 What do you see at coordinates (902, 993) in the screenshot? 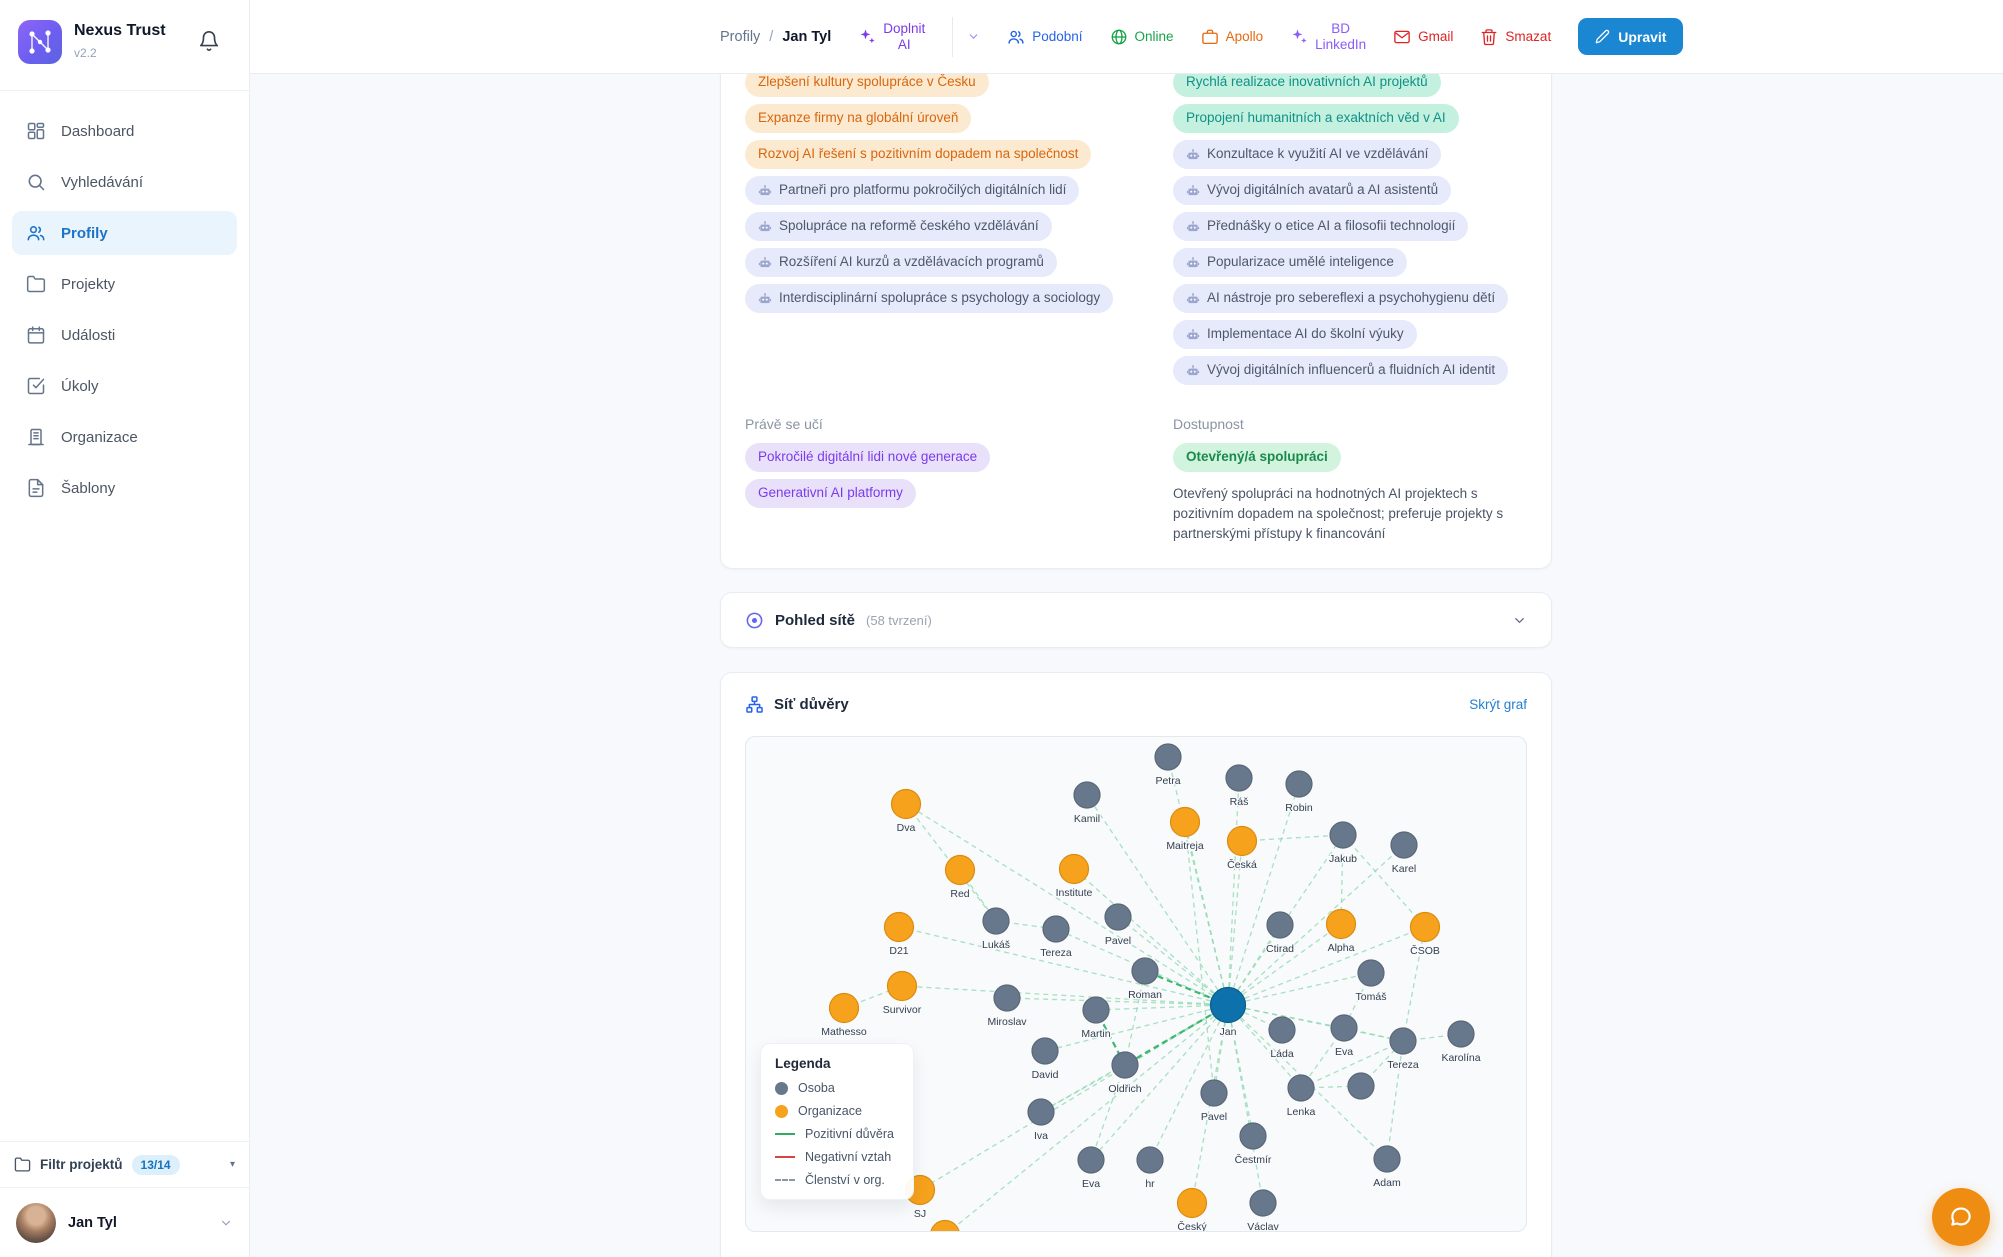
I see `graph-node-Survivor: Survivor` at bounding box center [902, 993].